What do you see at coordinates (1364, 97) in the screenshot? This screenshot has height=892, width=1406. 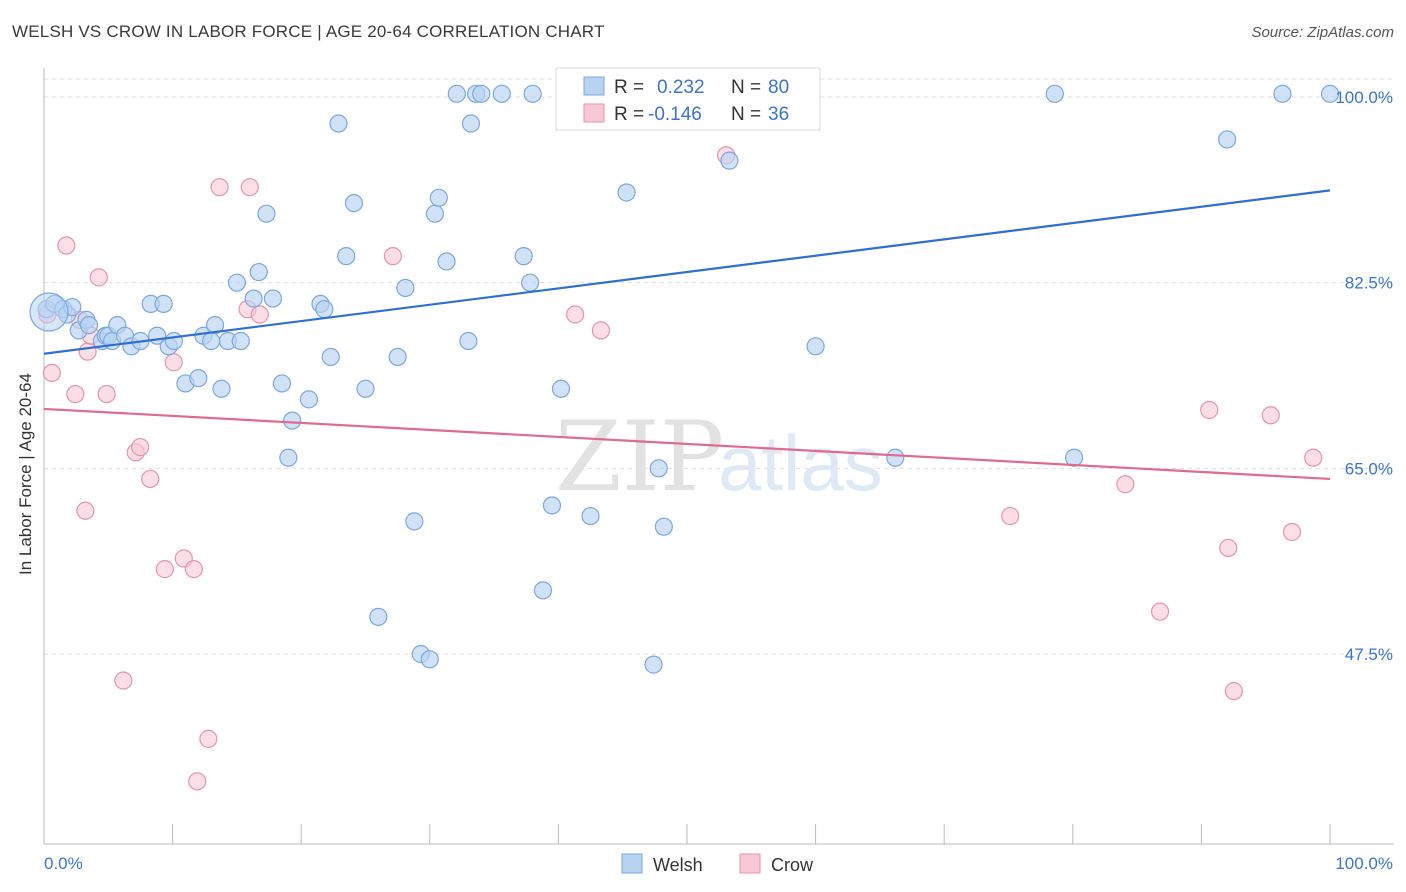 I see `y-tick-label: 100.0%` at bounding box center [1364, 97].